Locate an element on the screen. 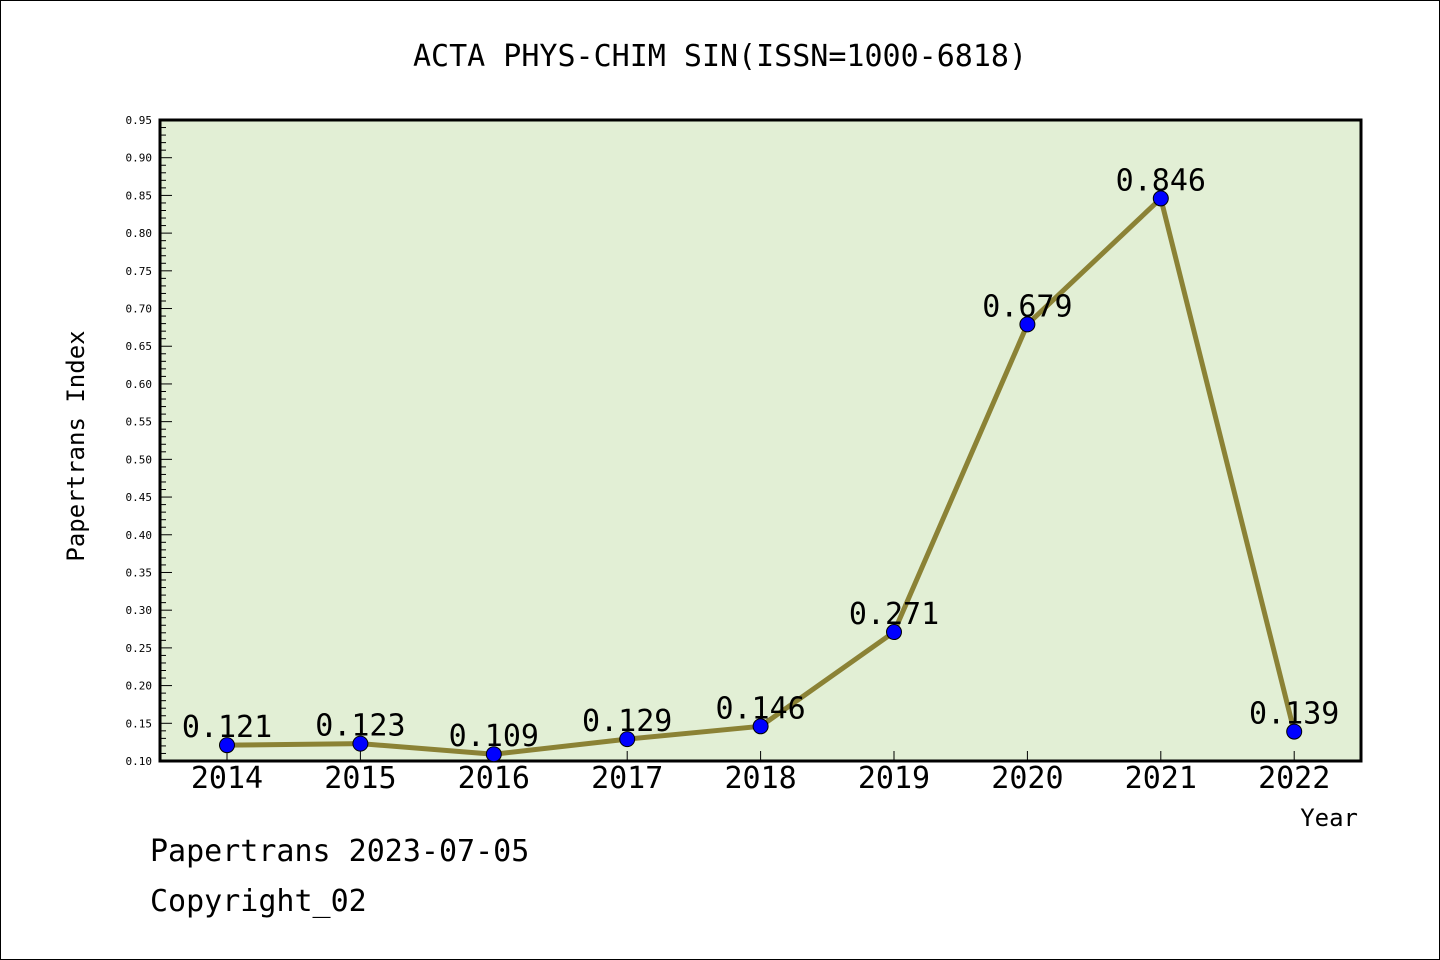 Image resolution: width=1440 pixels, height=960 pixels. y-tick-label: 0.95 is located at coordinates (139, 120).